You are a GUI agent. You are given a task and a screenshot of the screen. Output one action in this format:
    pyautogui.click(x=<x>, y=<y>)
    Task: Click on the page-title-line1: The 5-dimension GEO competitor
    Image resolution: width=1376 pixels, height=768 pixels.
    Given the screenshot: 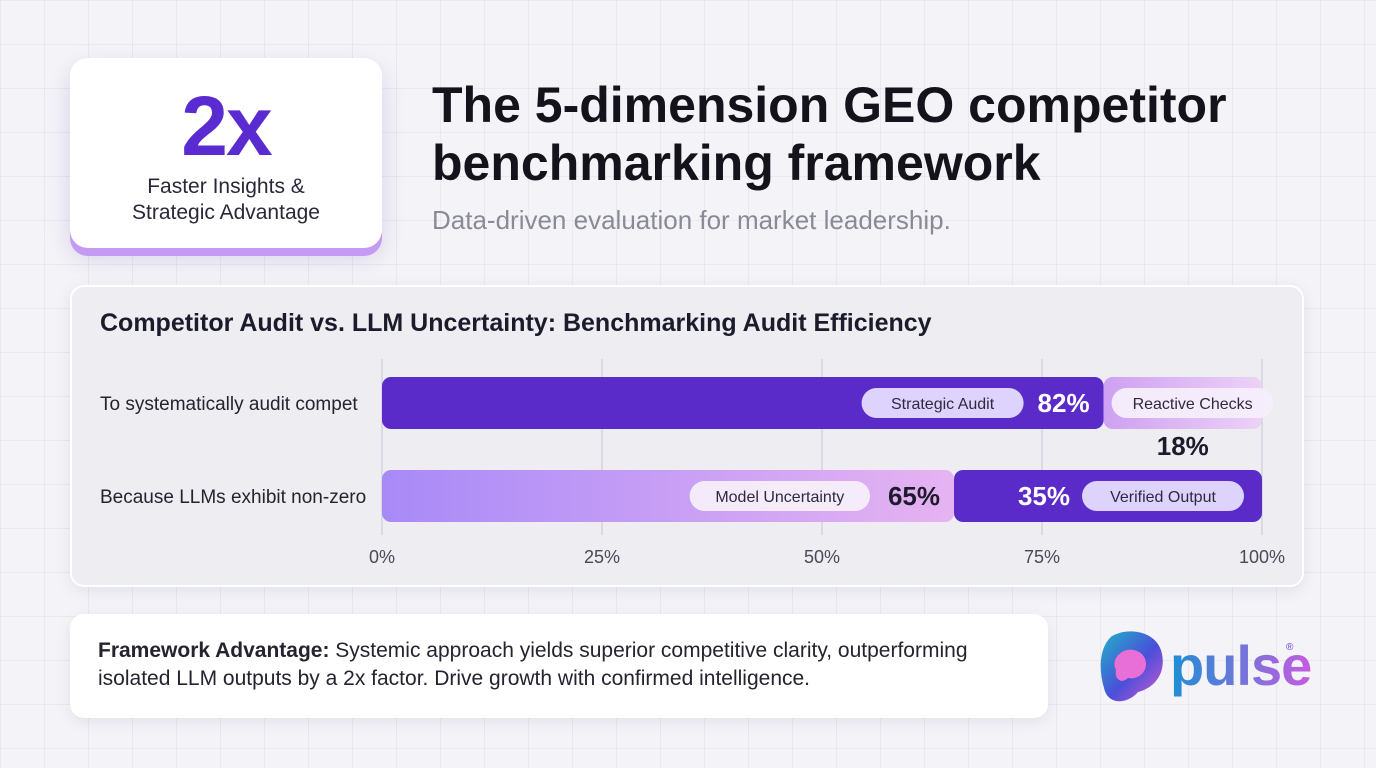 What is the action you would take?
    pyautogui.click(x=829, y=105)
    